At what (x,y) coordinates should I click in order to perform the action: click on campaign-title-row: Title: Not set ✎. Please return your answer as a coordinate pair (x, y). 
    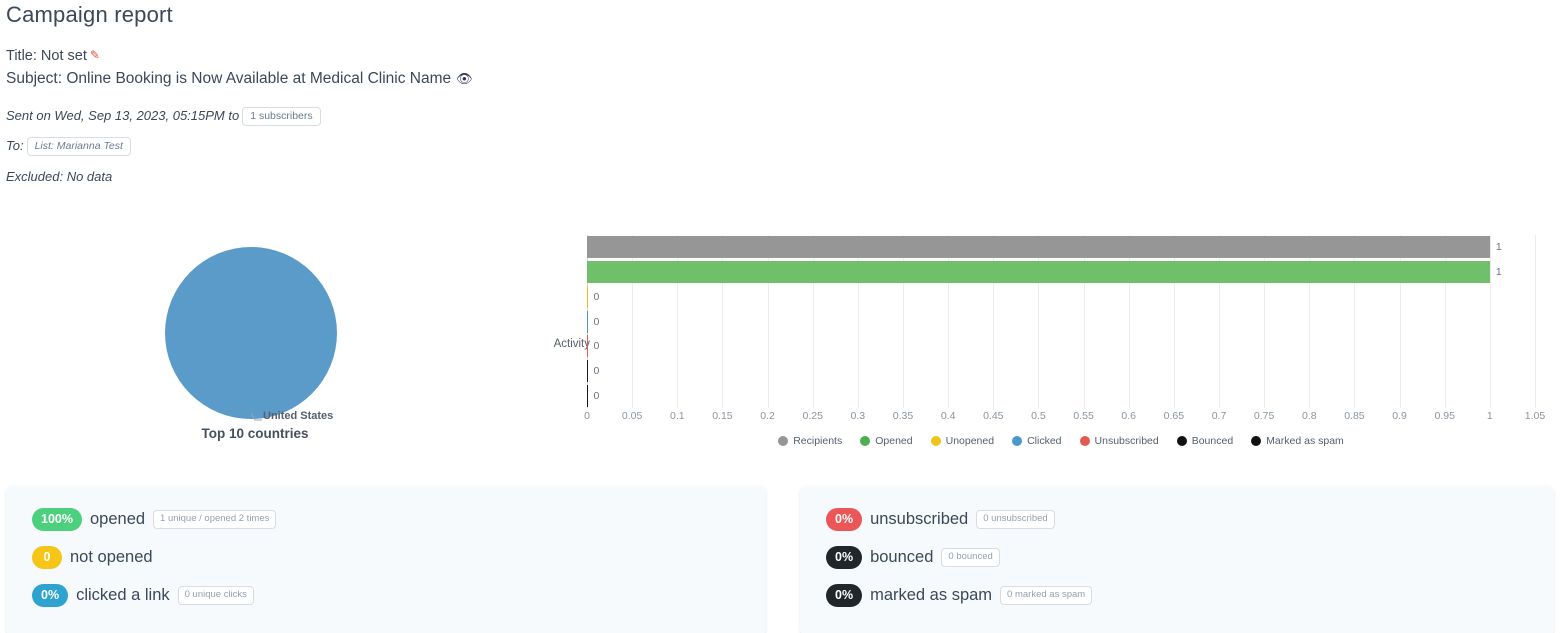
    Looking at the image, I should click on (783, 56).